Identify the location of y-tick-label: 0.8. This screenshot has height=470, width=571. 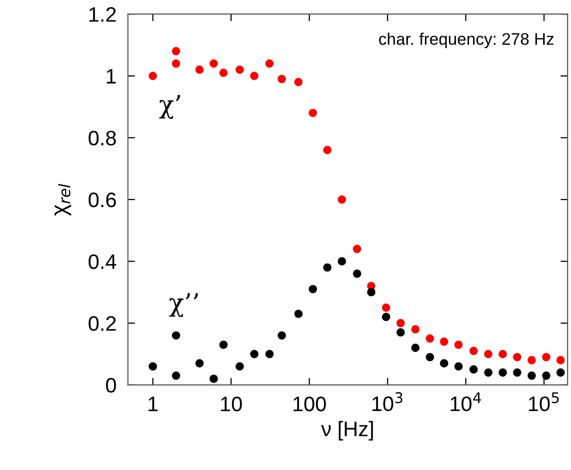
(102, 138).